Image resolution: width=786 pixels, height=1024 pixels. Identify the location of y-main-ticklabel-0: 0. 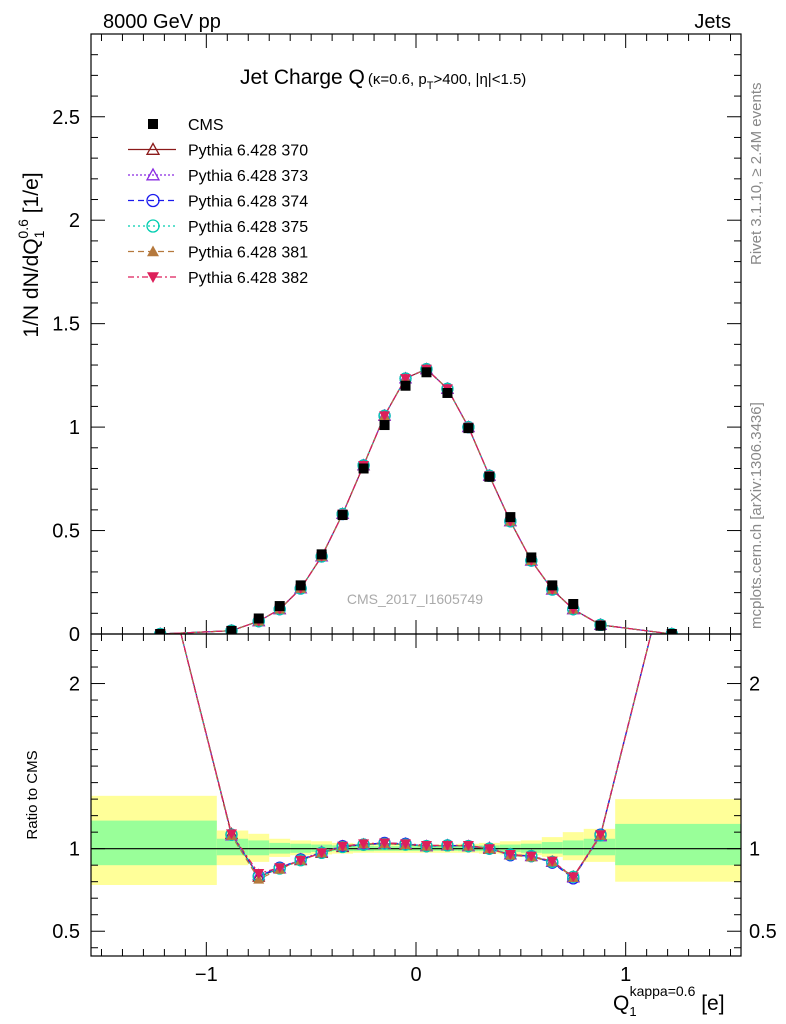
(74, 635).